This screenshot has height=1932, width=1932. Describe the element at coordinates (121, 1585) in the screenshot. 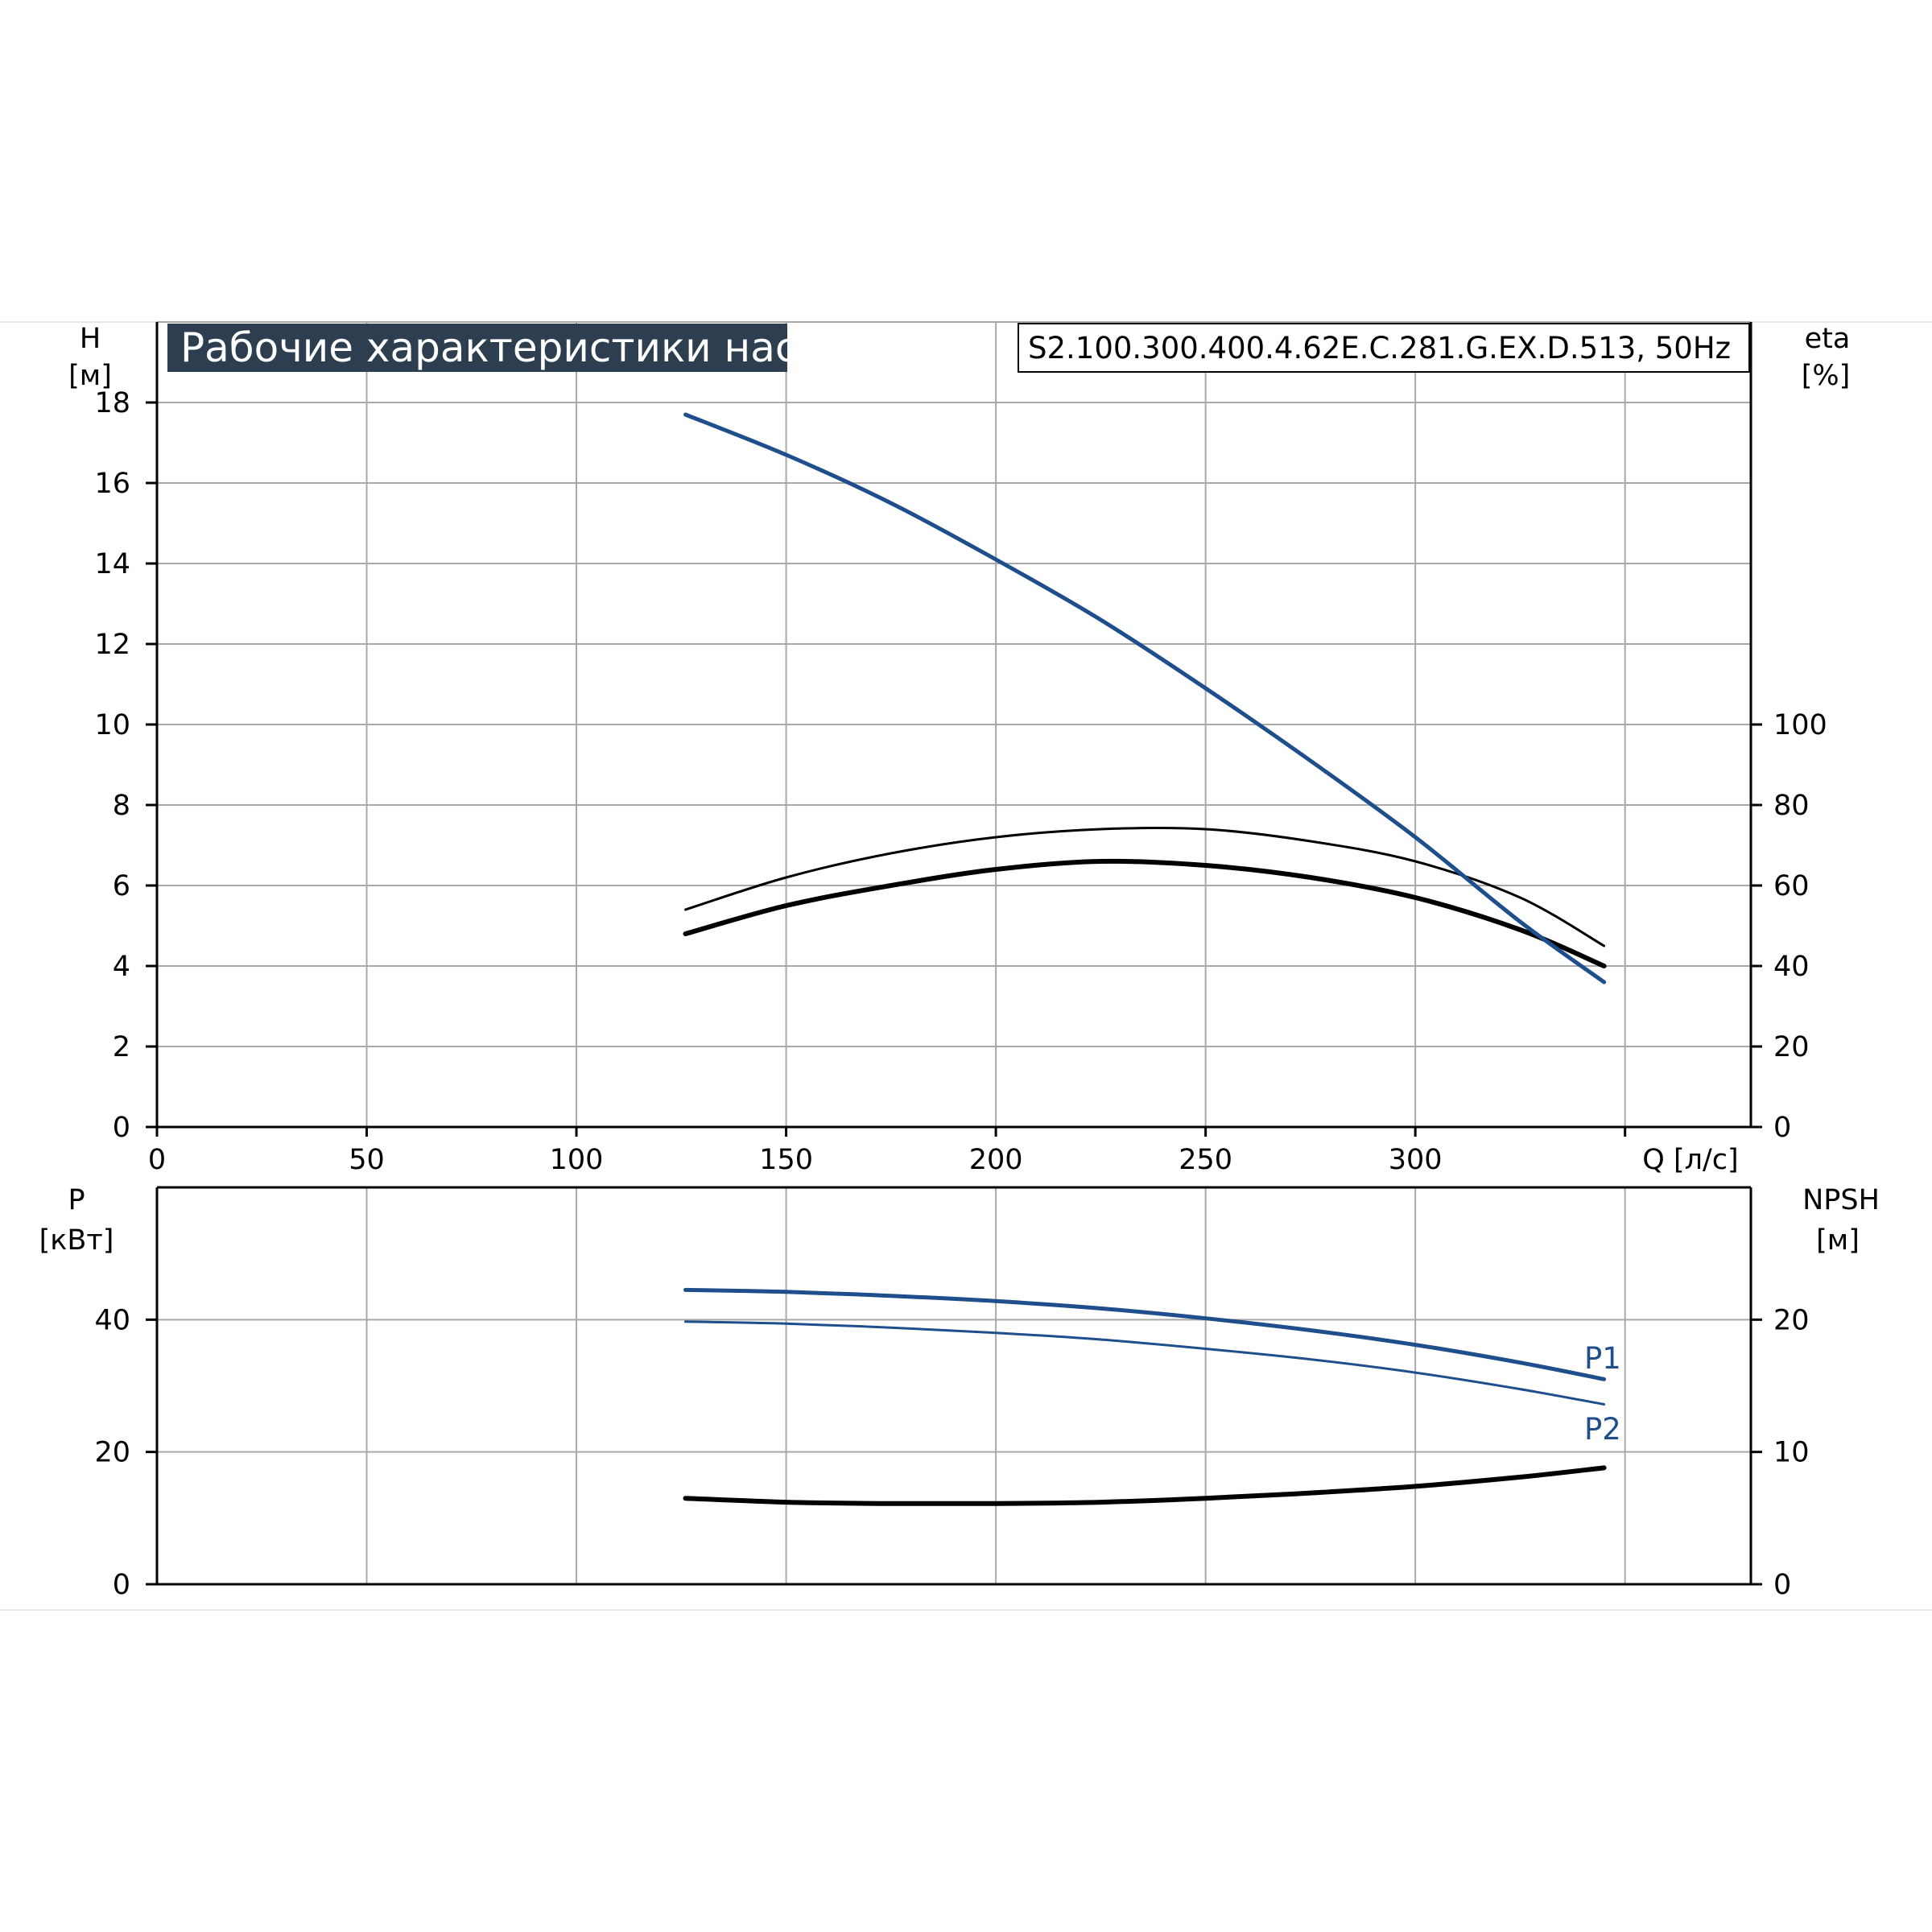

I see `p-tick-label: 0` at that location.